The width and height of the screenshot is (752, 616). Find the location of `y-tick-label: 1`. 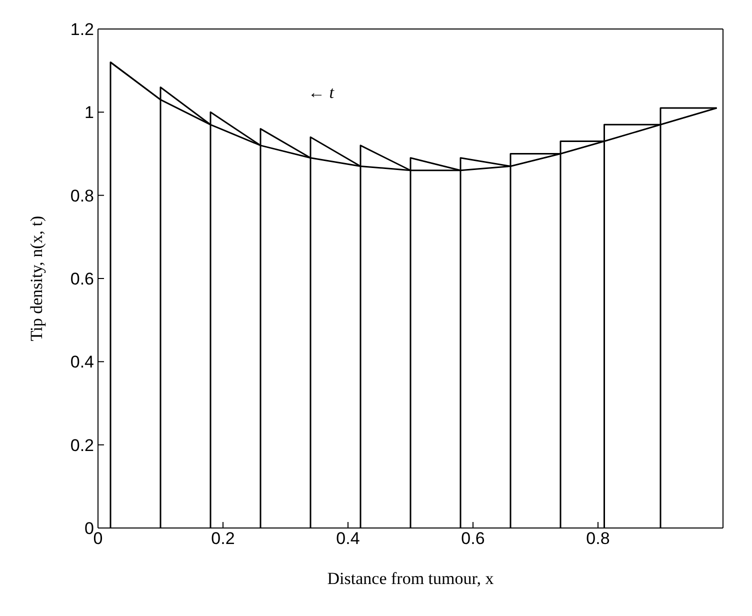

y-tick-label: 1 is located at coordinates (89, 112).